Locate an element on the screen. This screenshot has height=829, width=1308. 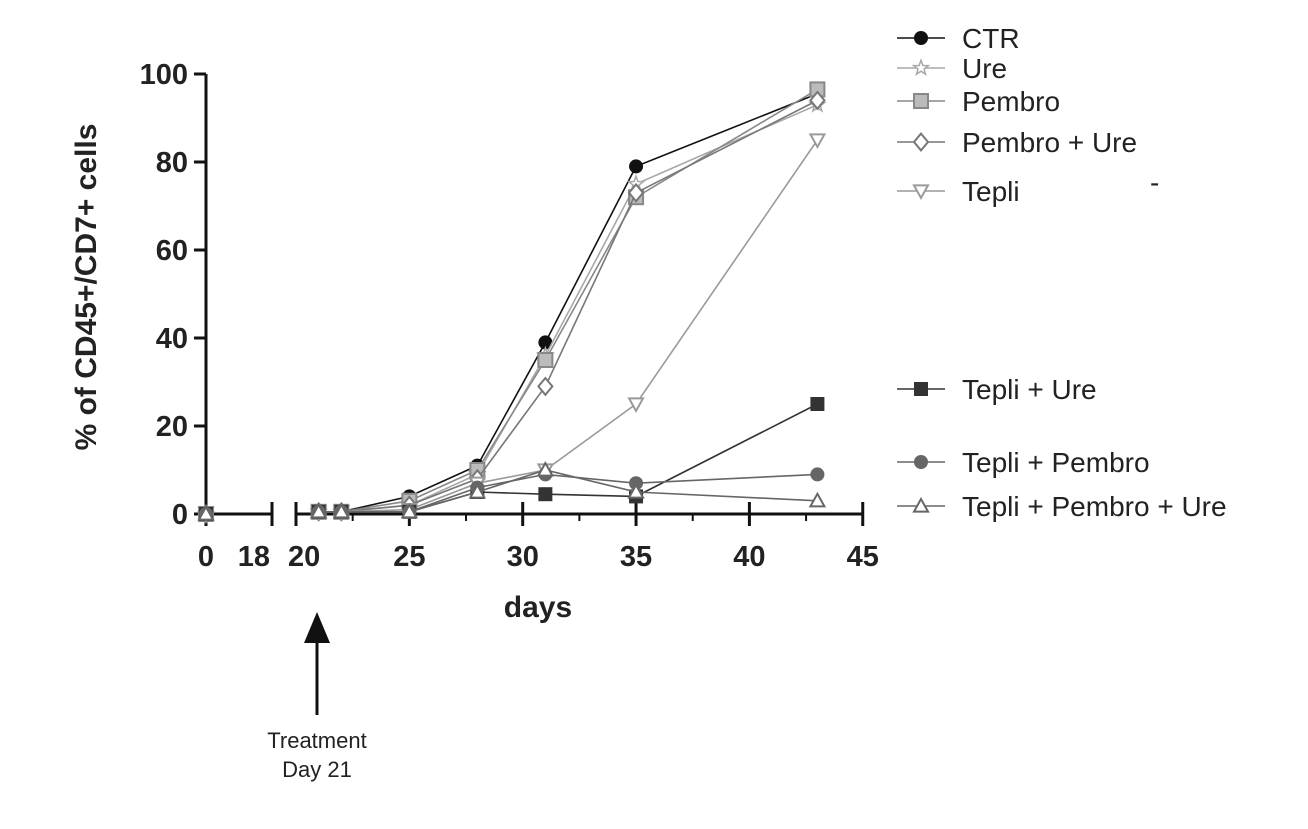
legend-entry-1: CTR is located at coordinates (958, 38).